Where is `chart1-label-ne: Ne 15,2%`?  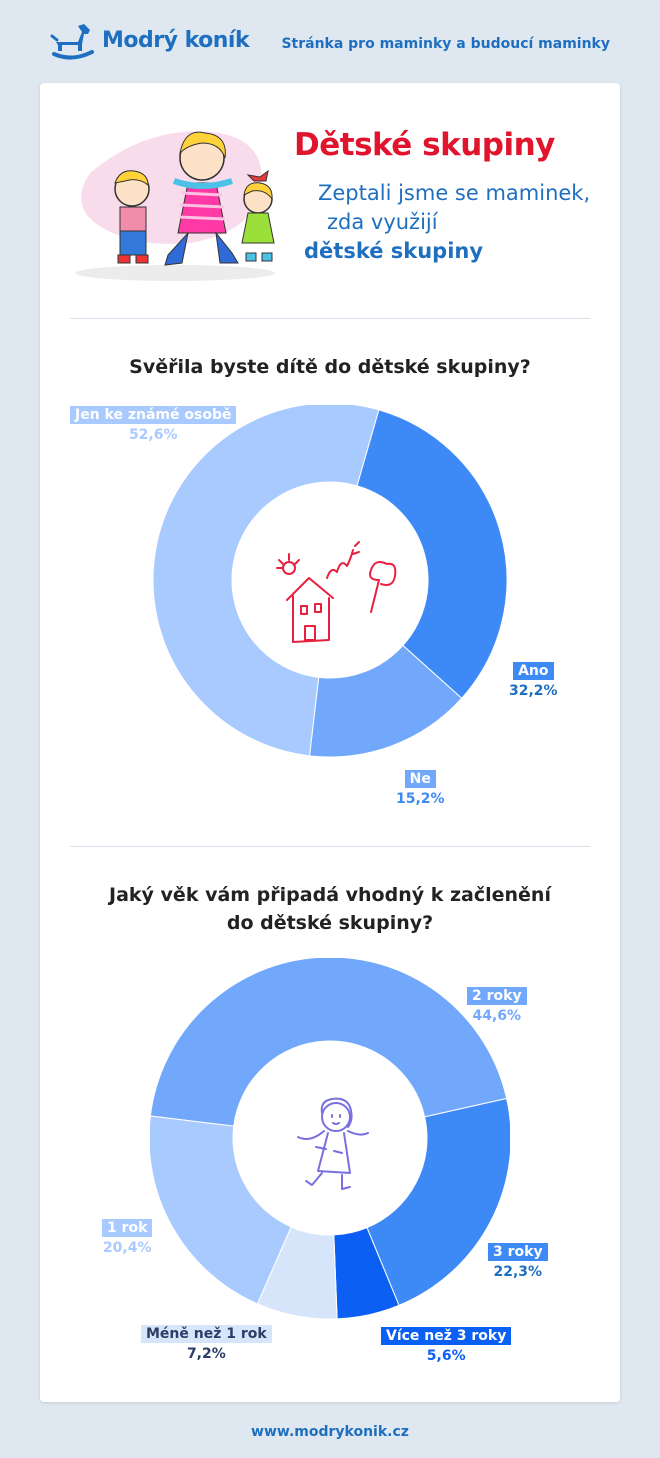 chart1-label-ne: Ne 15,2% is located at coordinates (420, 788).